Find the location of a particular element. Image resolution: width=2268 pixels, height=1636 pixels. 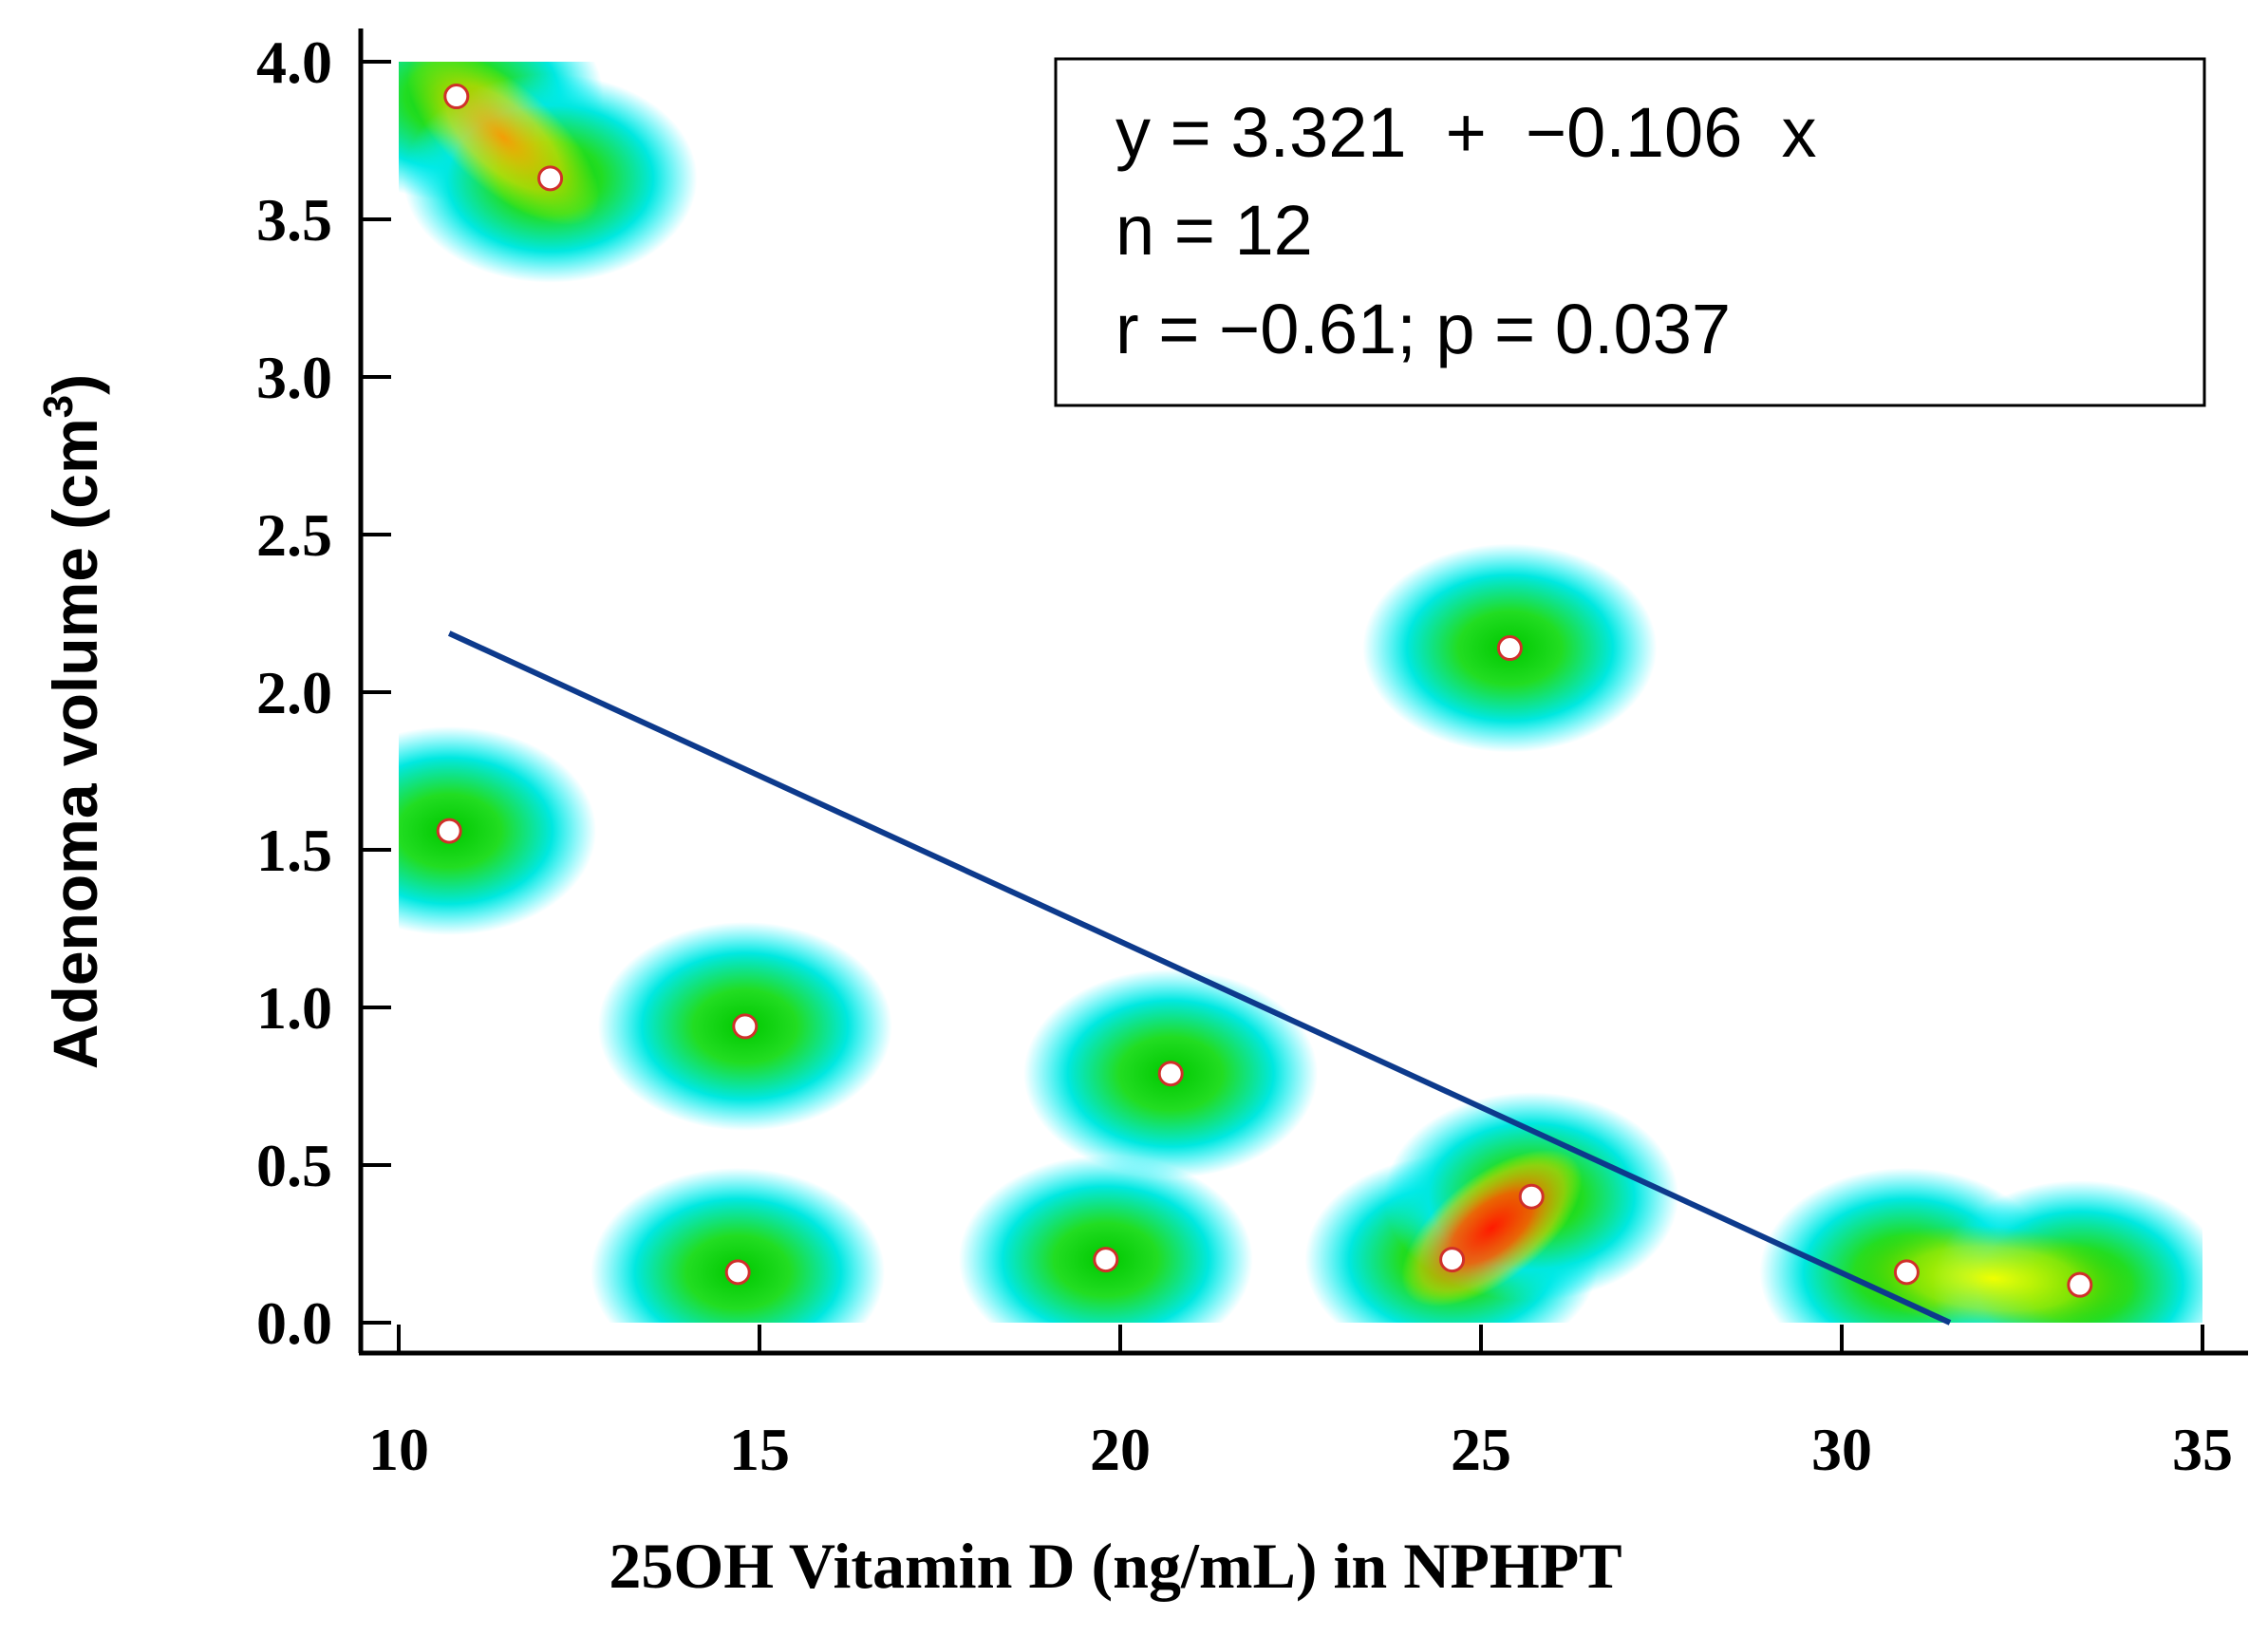

y-tick-label: 1.0 is located at coordinates (294, 1008).